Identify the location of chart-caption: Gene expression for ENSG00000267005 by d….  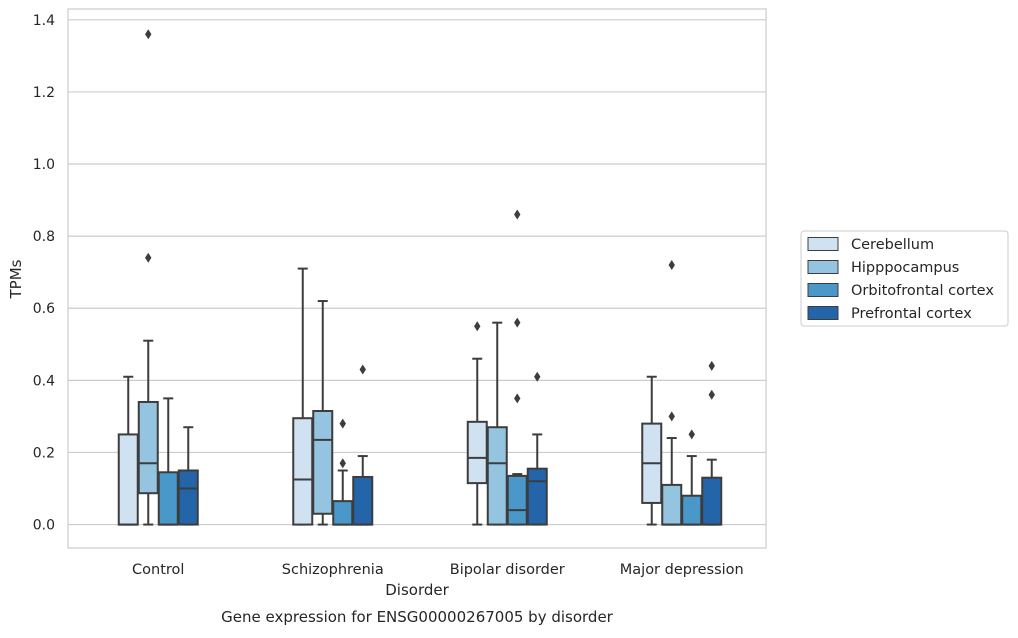
(417, 617).